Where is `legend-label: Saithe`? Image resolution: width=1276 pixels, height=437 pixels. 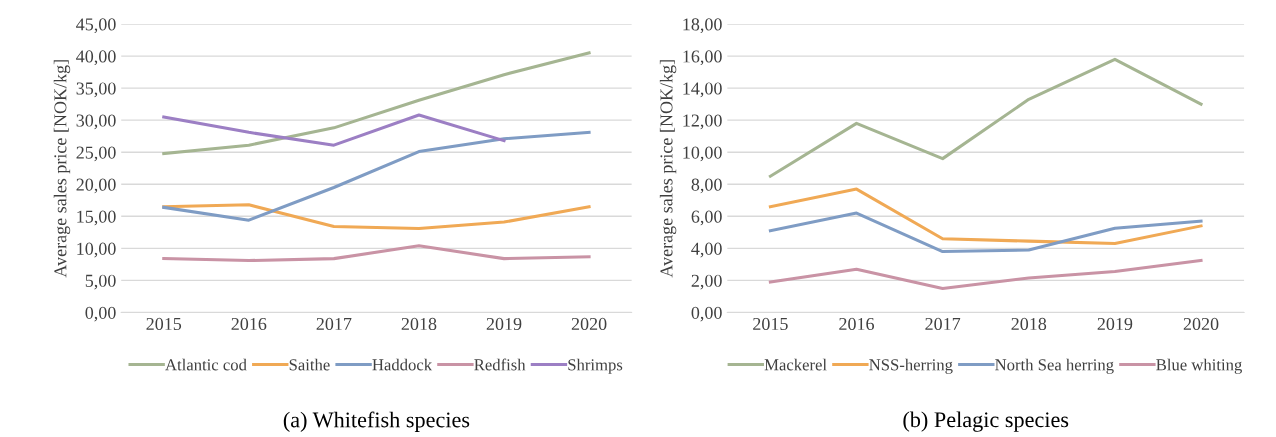
legend-label: Saithe is located at coordinates (309, 364).